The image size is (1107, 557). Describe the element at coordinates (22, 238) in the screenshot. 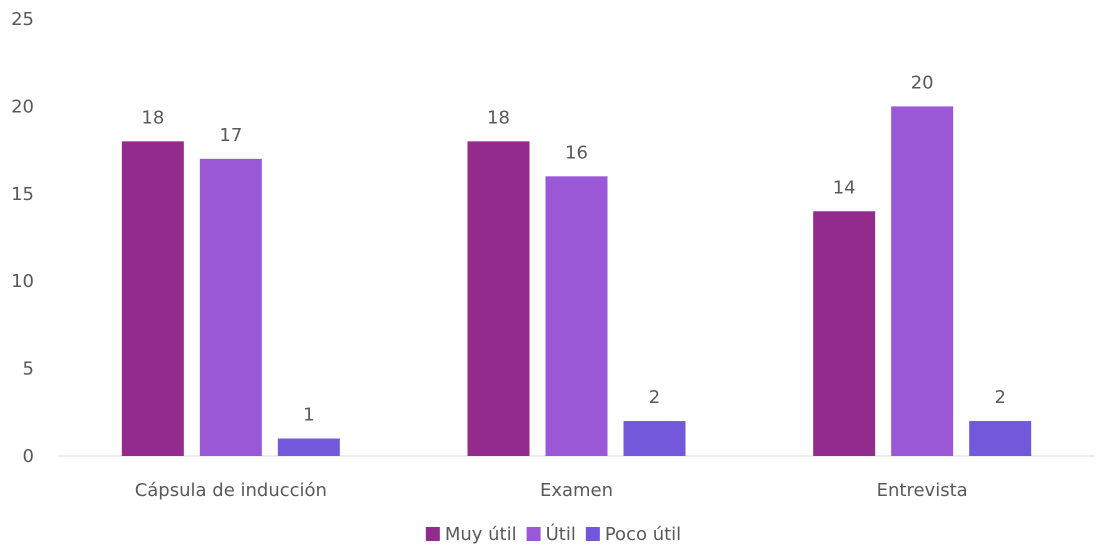

I see `y-axis-ticks: 0 5 10 15 20 25` at that location.